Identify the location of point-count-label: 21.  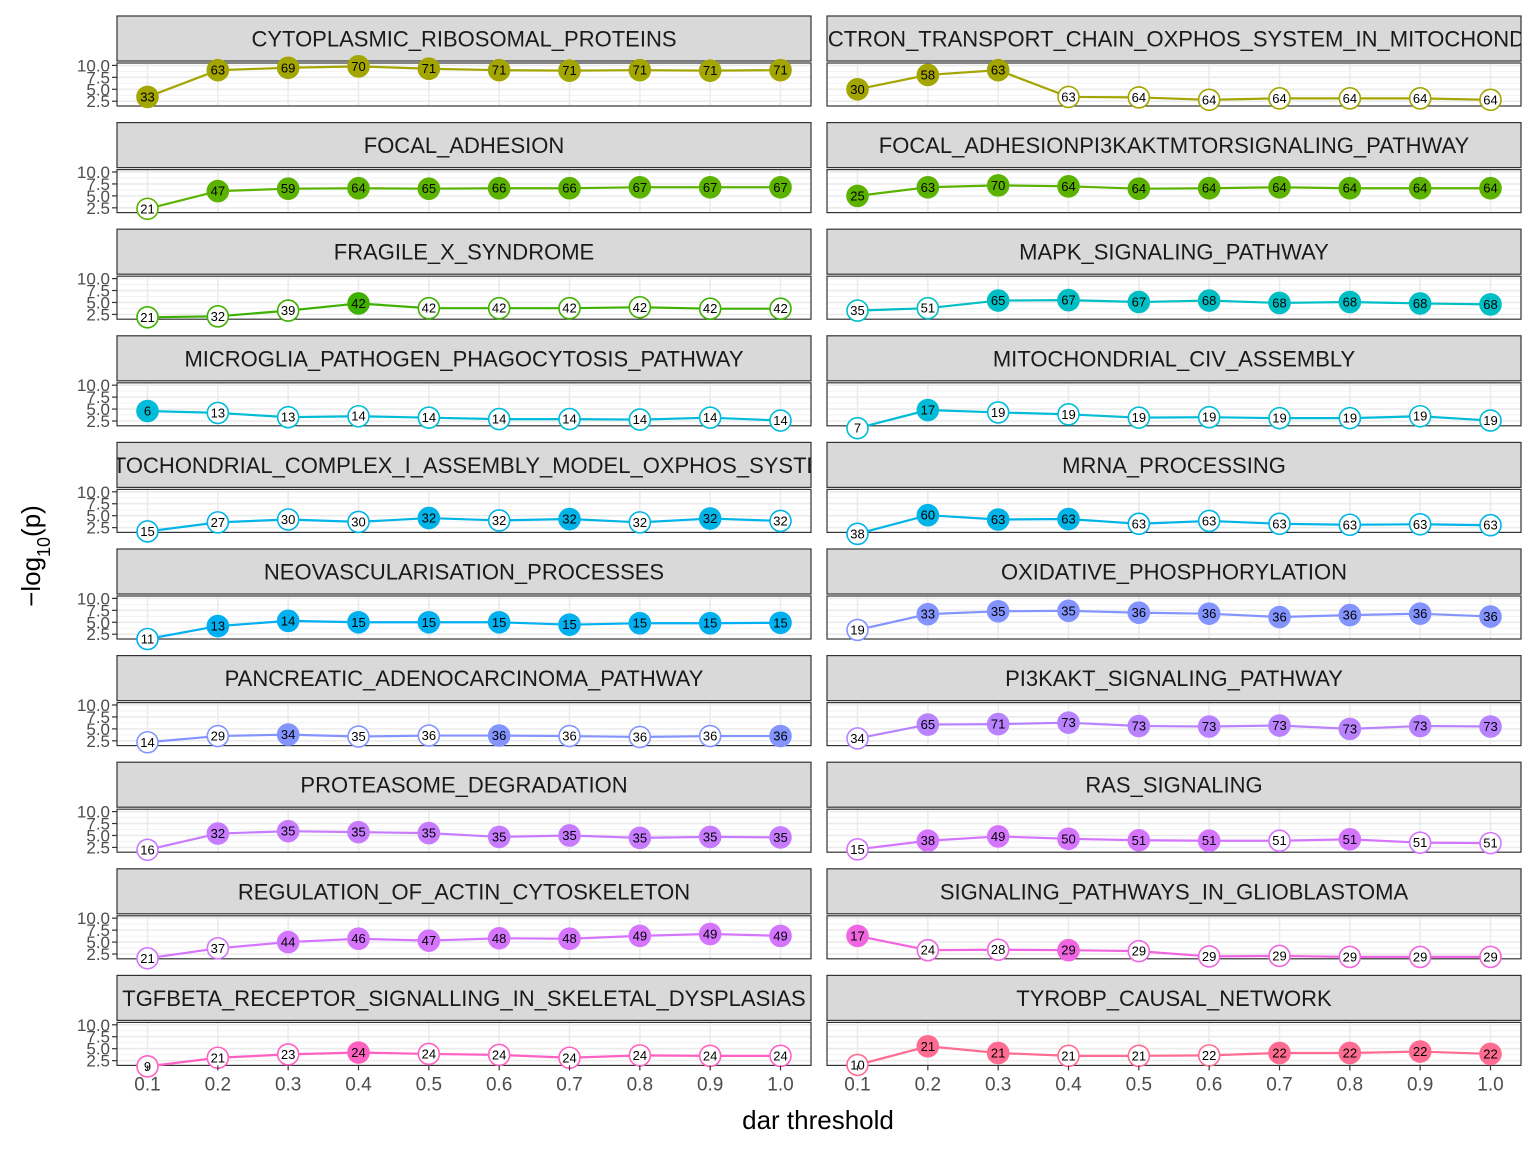
(147, 317).